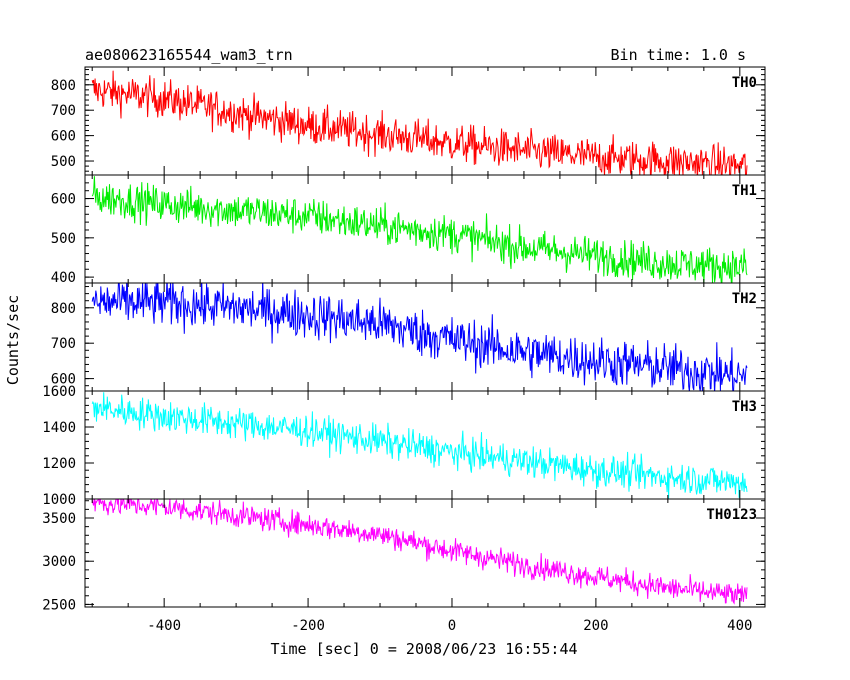  What do you see at coordinates (419, 552) in the screenshot?
I see `series-line-th0123` at bounding box center [419, 552].